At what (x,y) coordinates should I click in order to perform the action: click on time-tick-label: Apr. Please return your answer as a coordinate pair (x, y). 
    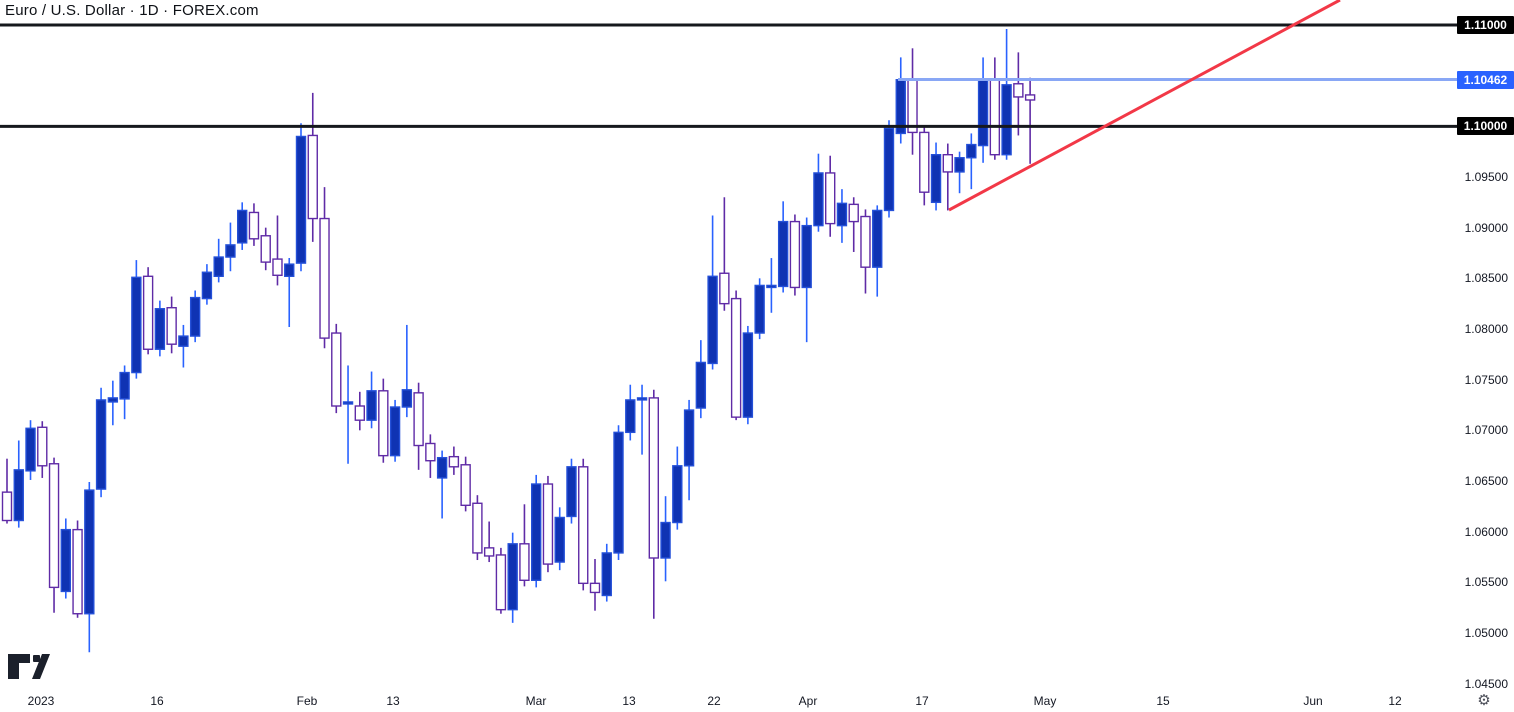
    Looking at the image, I should click on (808, 701).